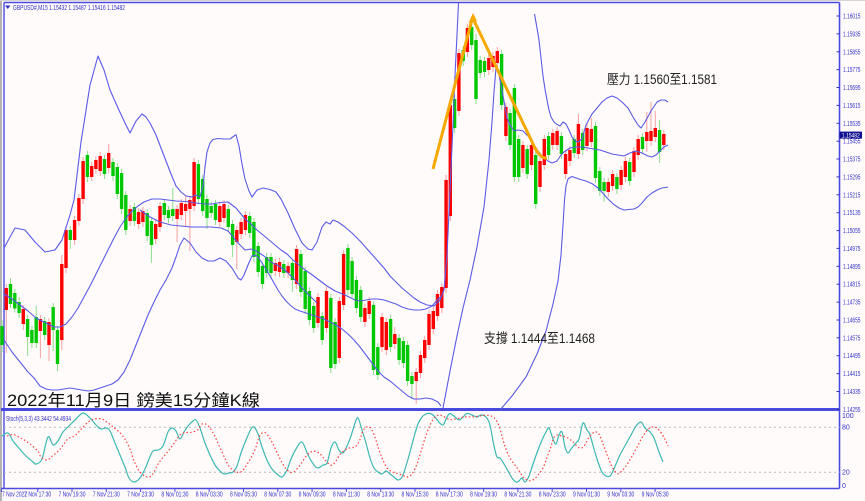 The image size is (865, 501). I want to click on svg-text: 9 Nov 01:30, so click(586, 495).